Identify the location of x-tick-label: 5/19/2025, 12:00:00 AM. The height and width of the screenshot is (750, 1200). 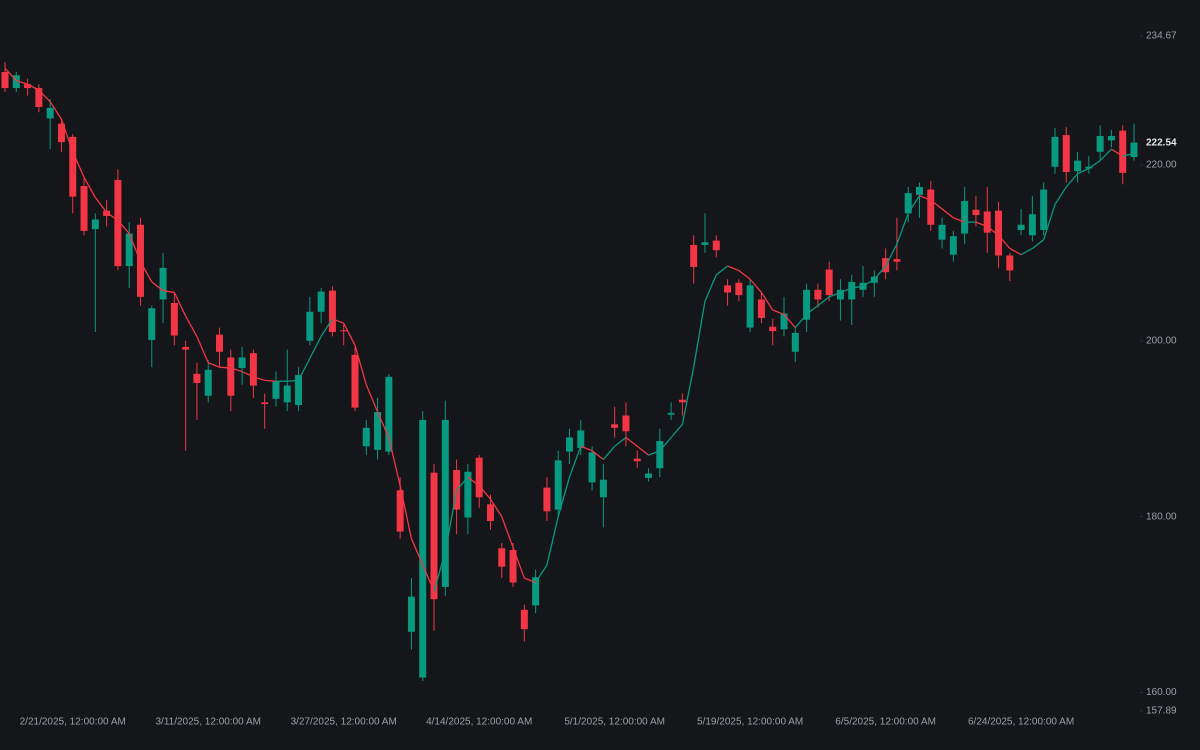
(750, 722).